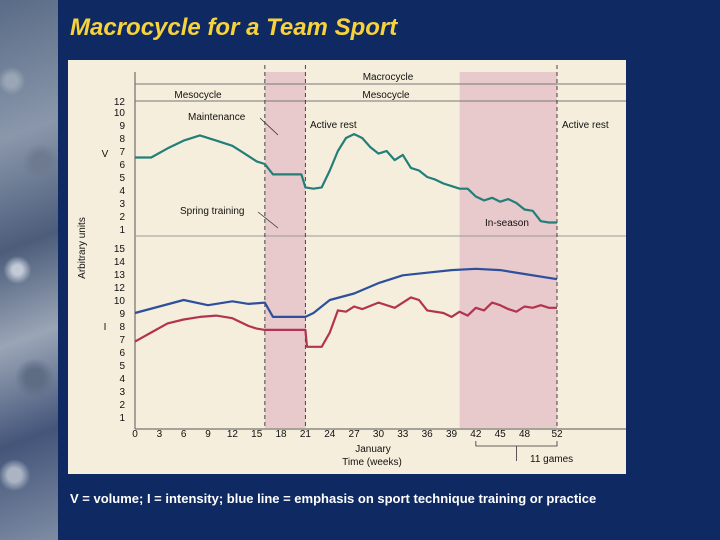  Describe the element at coordinates (105, 154) in the screenshot. I see `v-panel-label: V` at that location.